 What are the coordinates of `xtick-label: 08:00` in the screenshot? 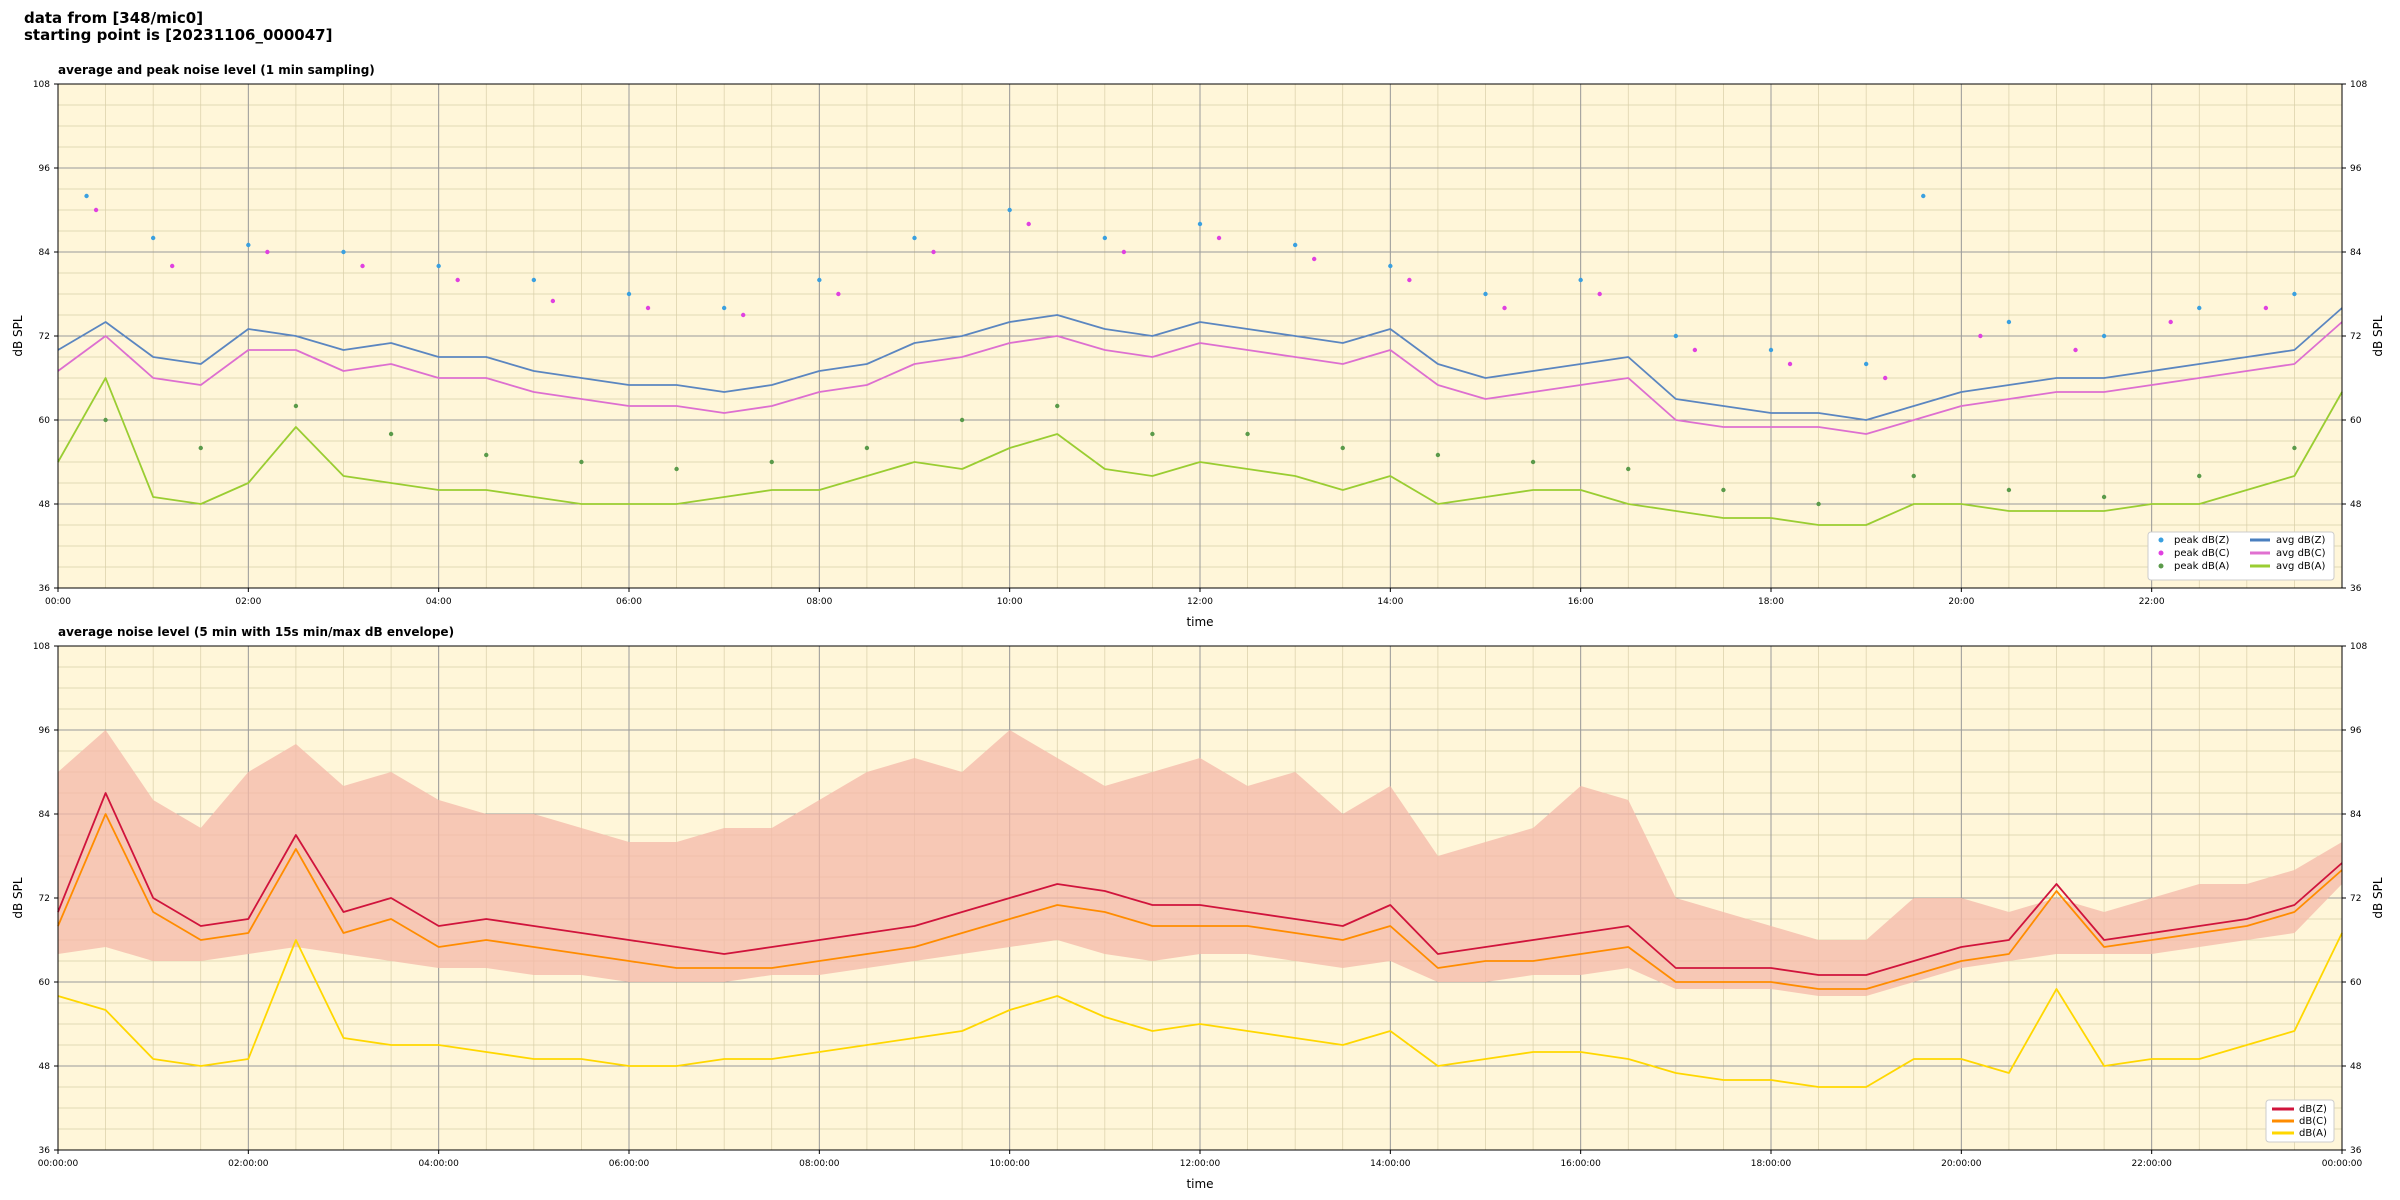 It's located at (819, 602).